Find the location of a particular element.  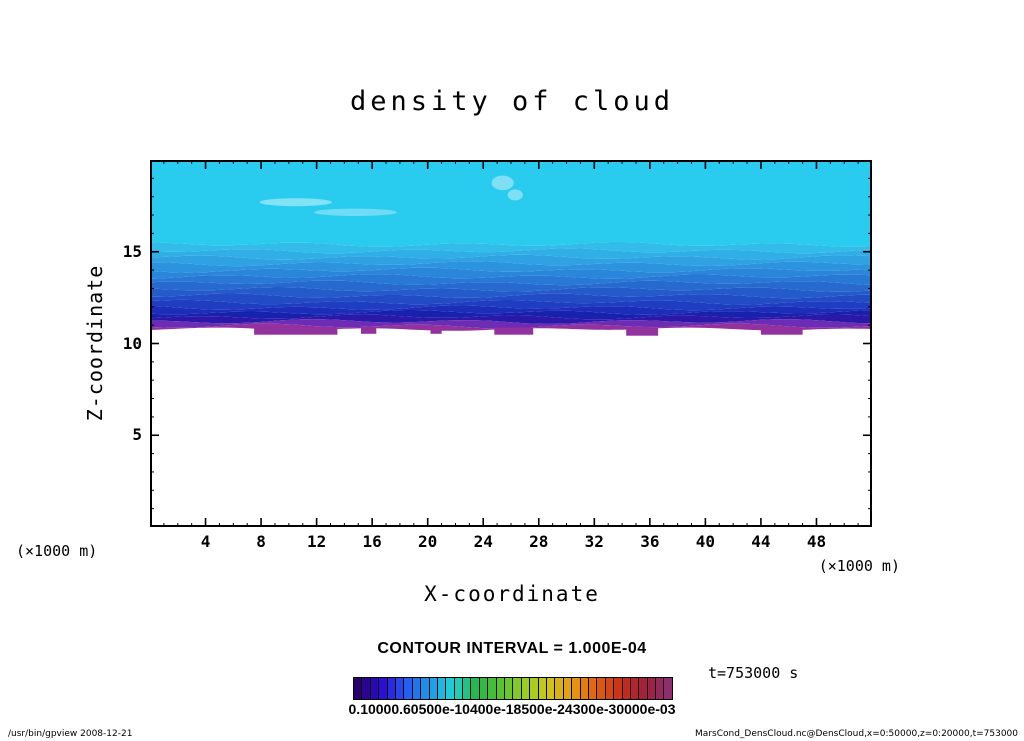

x-tick-label: 28 is located at coordinates (539, 541).